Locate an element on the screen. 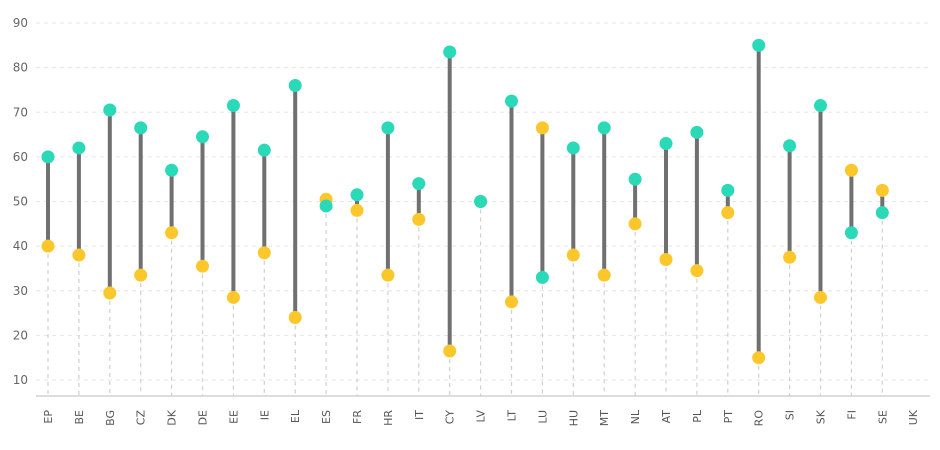 The width and height of the screenshot is (940, 450). x-tick-label: ES is located at coordinates (326, 417).